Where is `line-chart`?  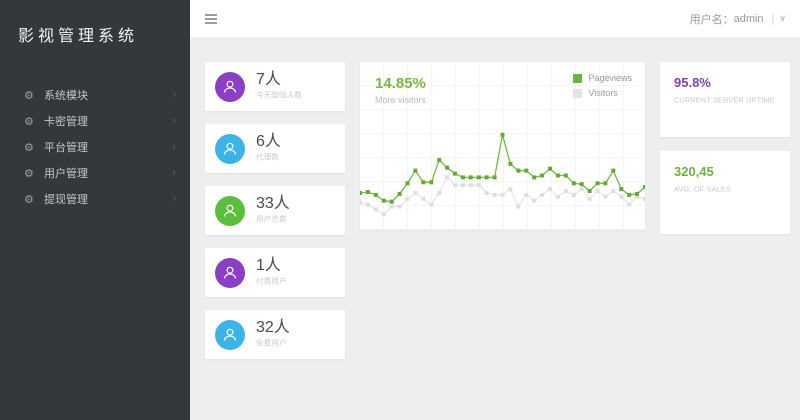 line-chart is located at coordinates (502, 174).